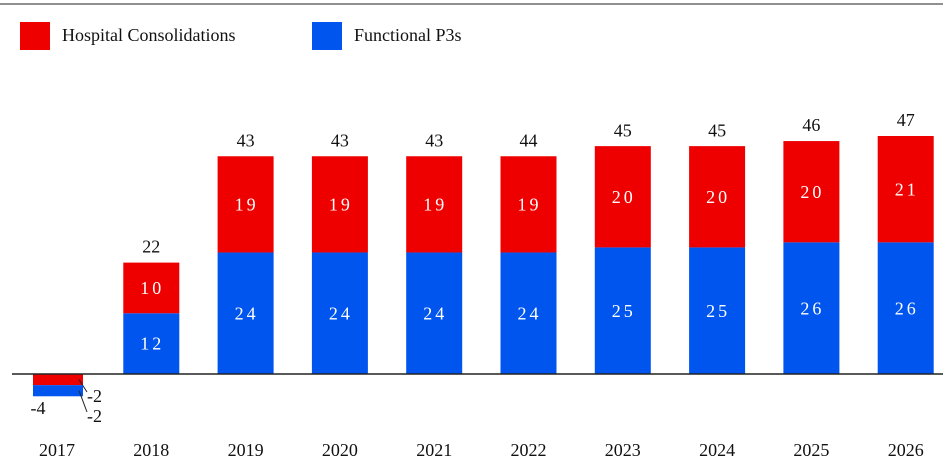  I want to click on x-tick-label: 2022, so click(529, 450).